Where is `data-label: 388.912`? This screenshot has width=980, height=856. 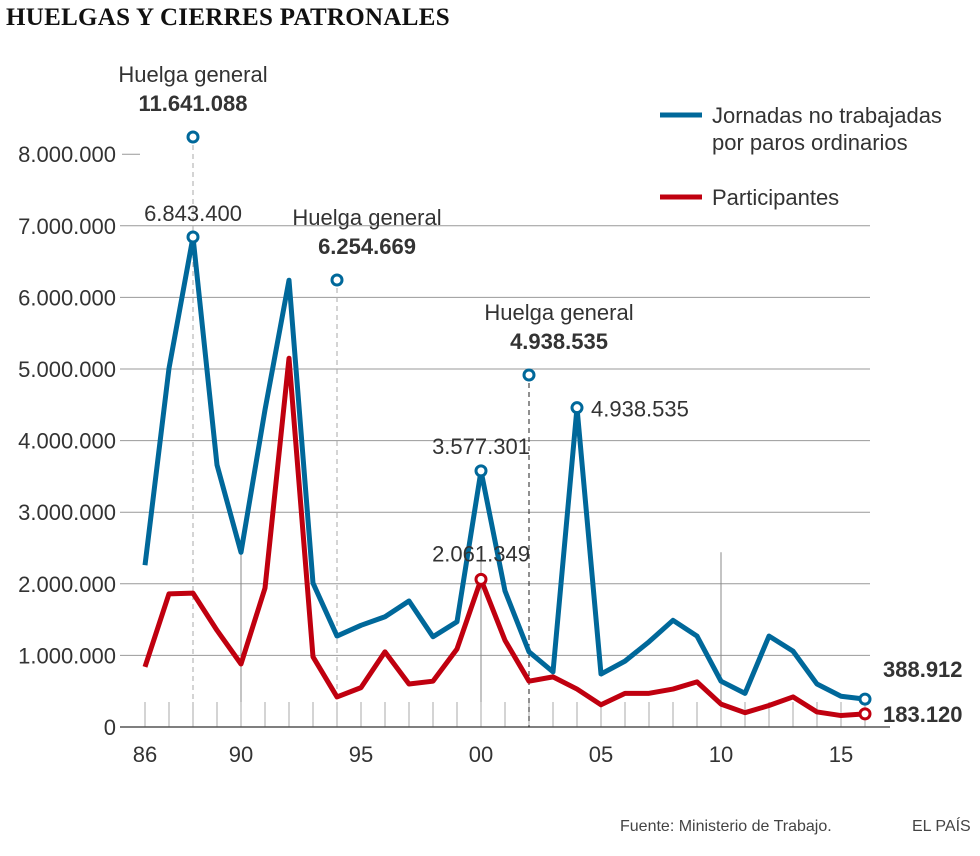
data-label: 388.912 is located at coordinates (923, 669).